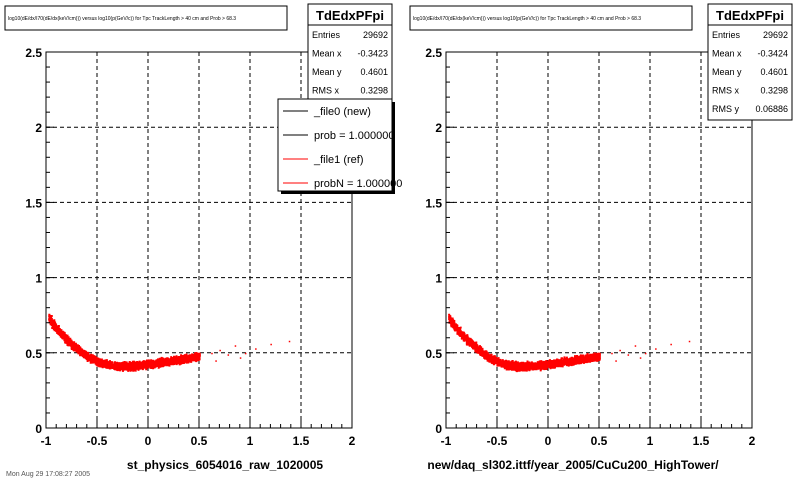 The width and height of the screenshot is (800, 480). What do you see at coordinates (771, 109) in the screenshot?
I see `stats-row-value: 0.06886` at bounding box center [771, 109].